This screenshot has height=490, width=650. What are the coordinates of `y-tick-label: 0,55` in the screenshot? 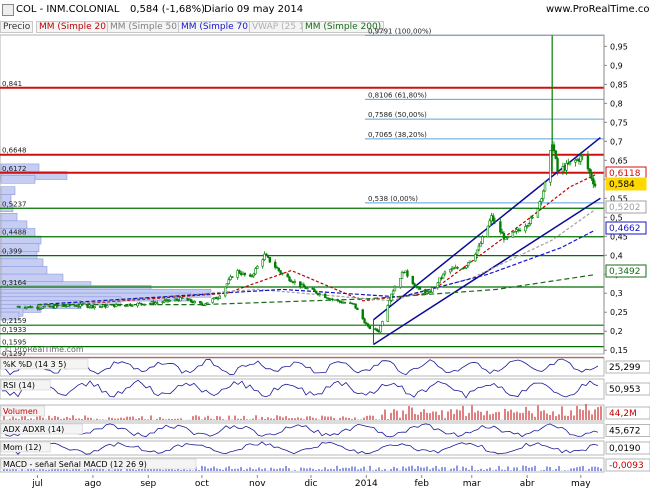 It's located at (619, 198).